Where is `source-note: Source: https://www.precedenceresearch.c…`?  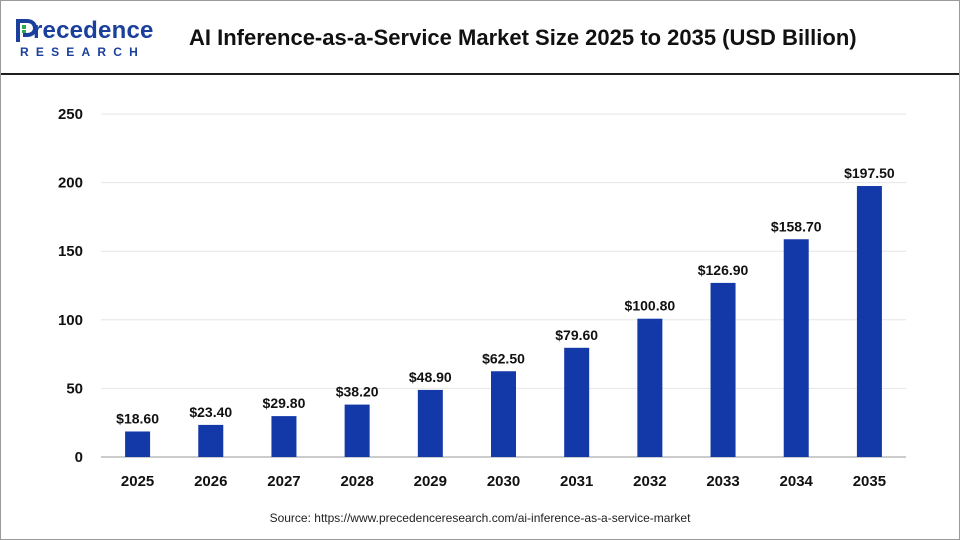 source-note: Source: https://www.precedenceresearch.c… is located at coordinates (480, 518).